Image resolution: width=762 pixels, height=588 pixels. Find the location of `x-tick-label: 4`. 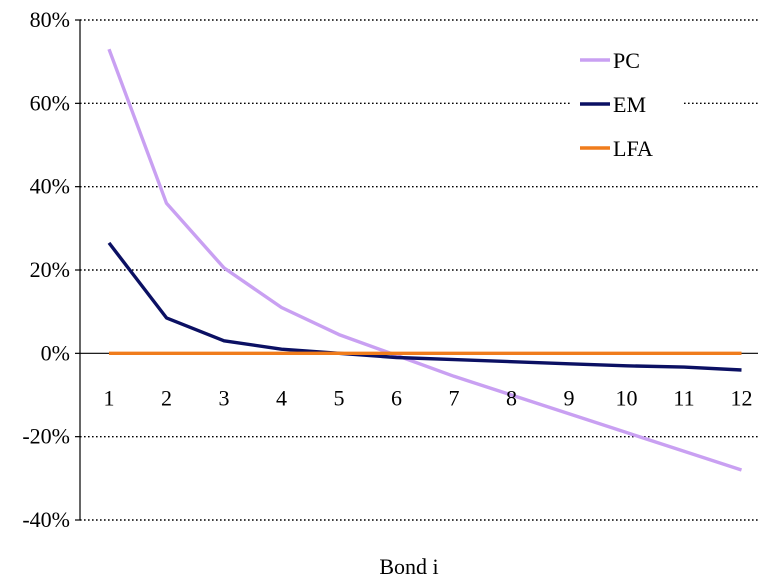

x-tick-label: 4 is located at coordinates (281, 397).